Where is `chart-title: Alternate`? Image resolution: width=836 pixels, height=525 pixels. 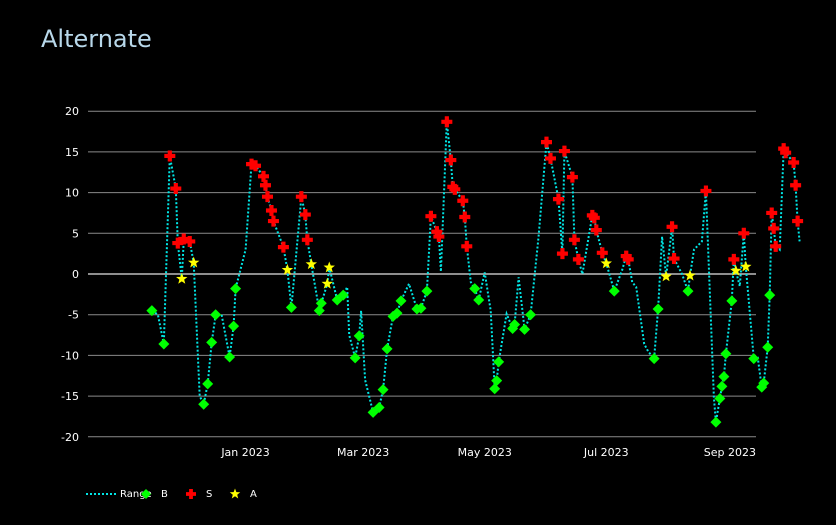
chart-title: Alternate is located at coordinates (96, 39).